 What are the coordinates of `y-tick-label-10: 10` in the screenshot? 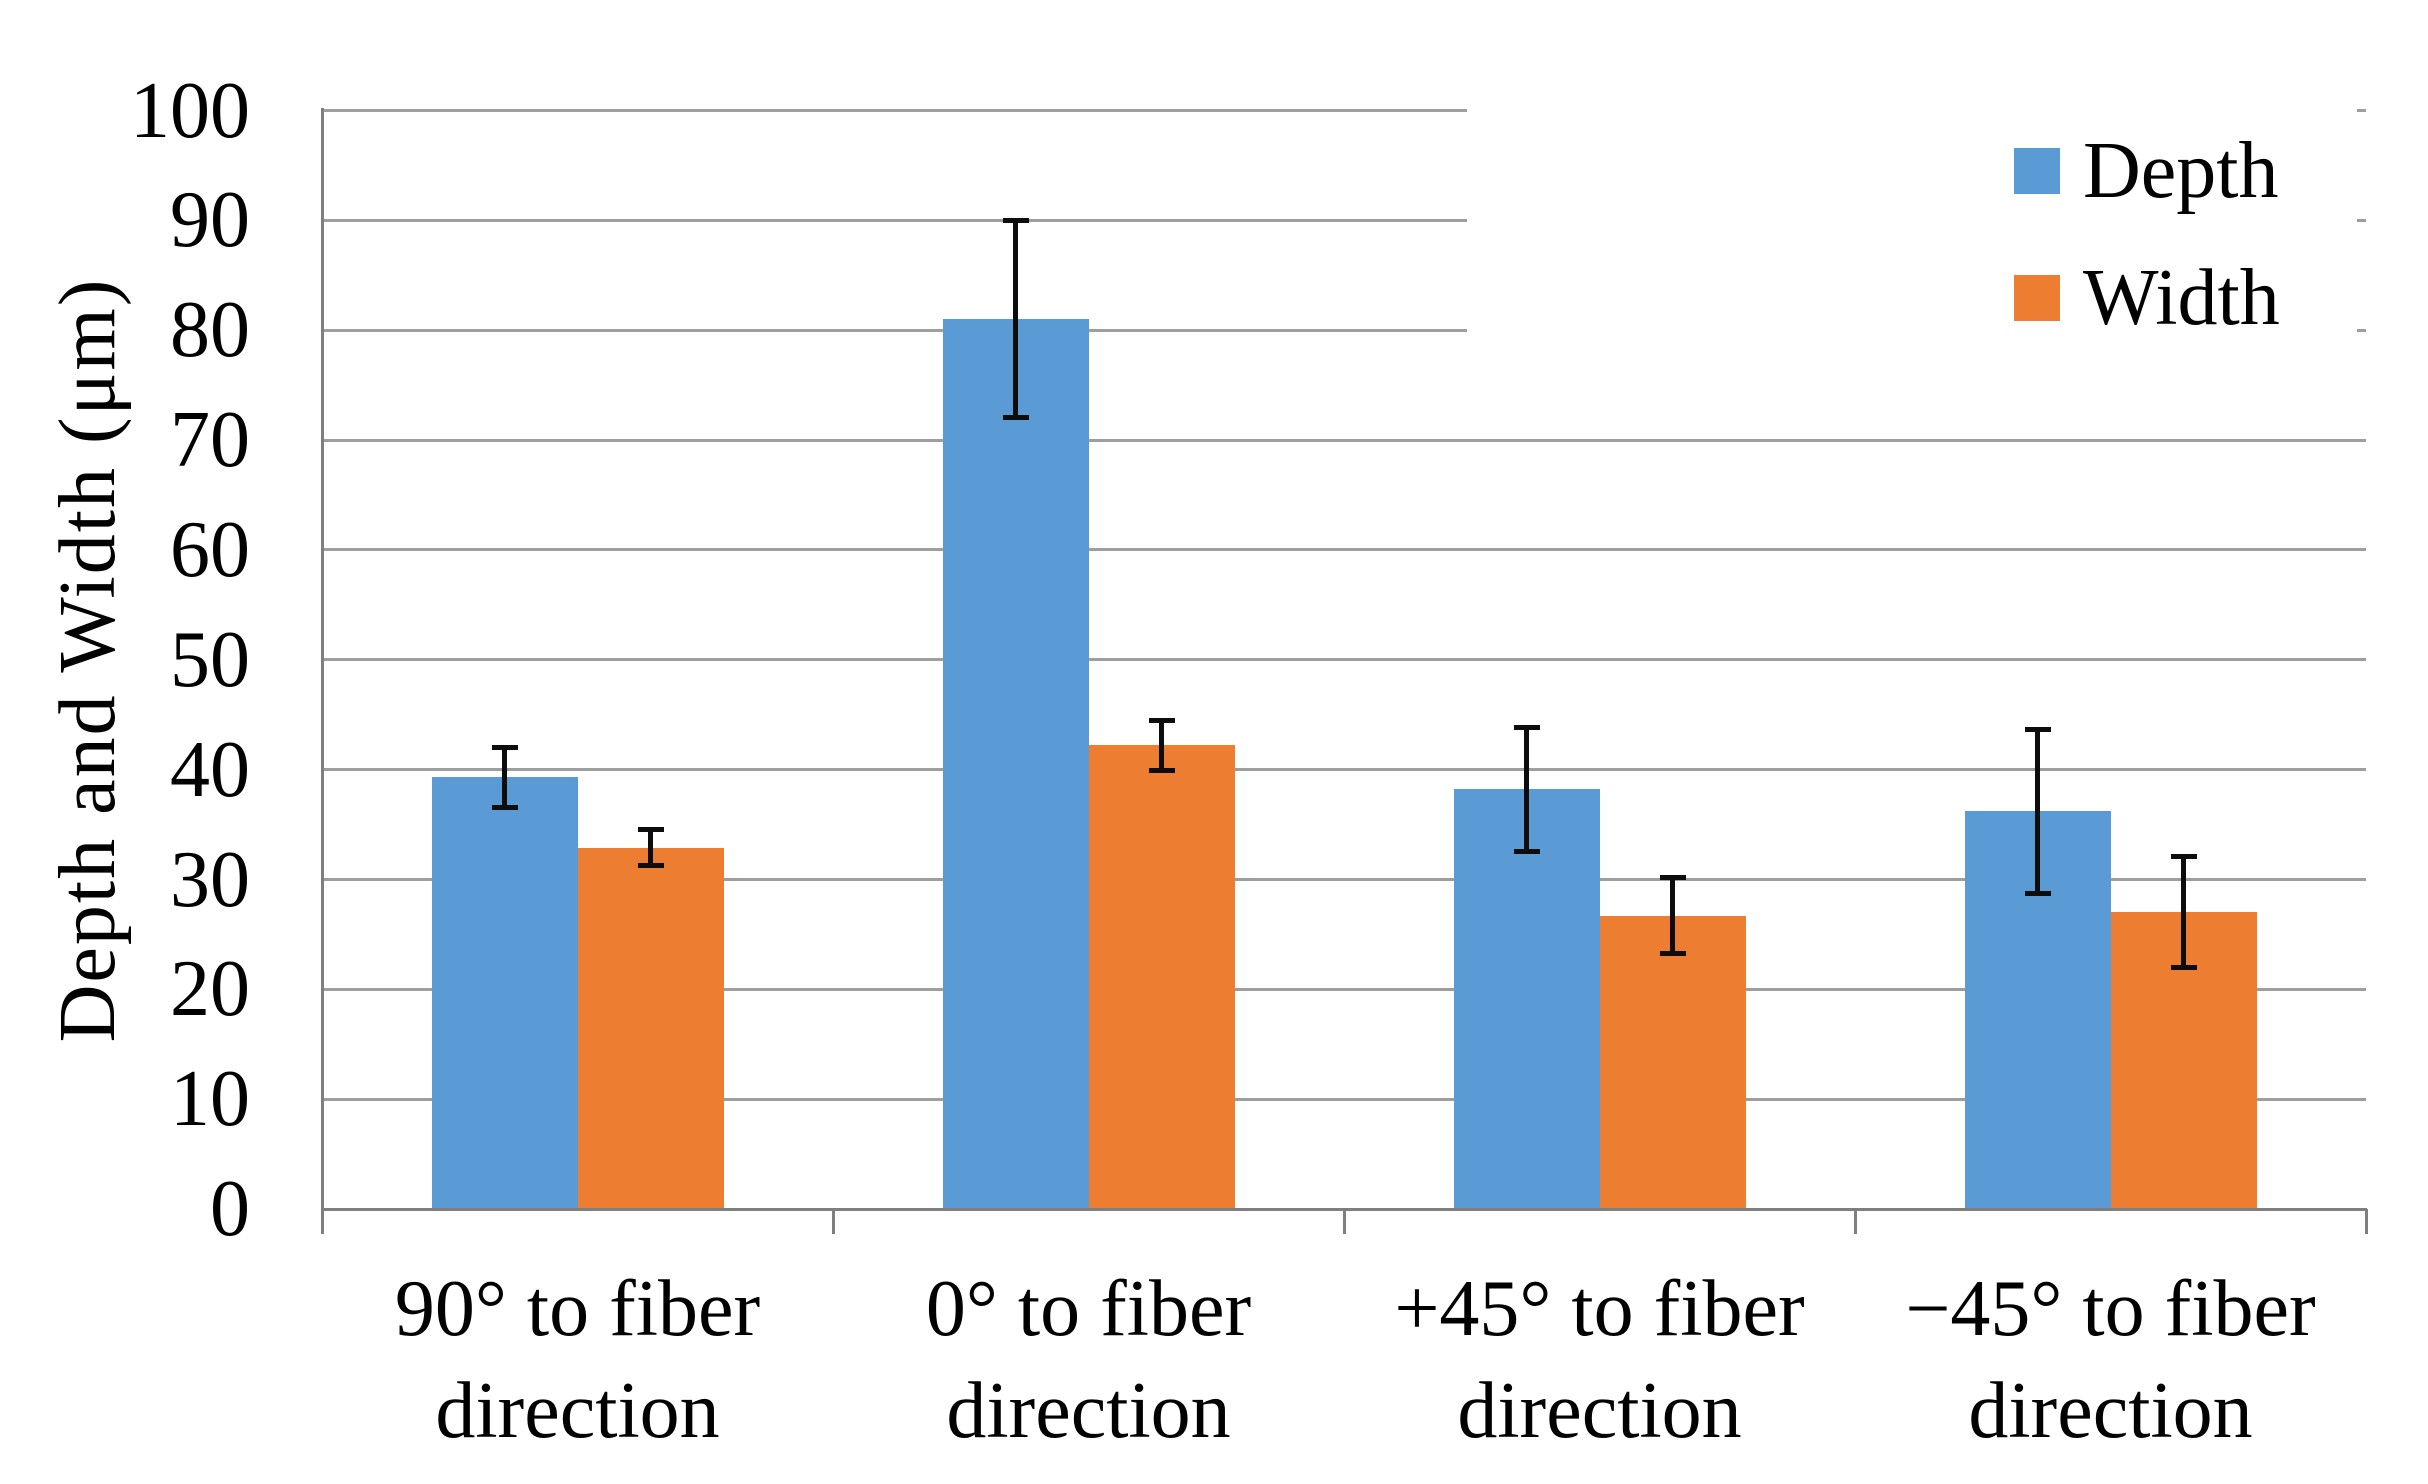 It's located at (210, 1099).